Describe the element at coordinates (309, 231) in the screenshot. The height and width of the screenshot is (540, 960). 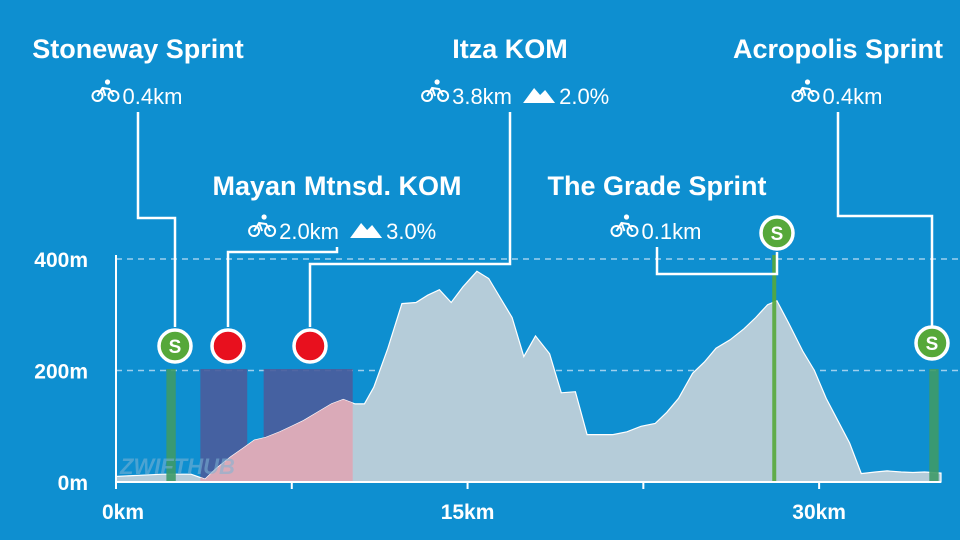
I see `segment-distance: 2.0km` at that location.